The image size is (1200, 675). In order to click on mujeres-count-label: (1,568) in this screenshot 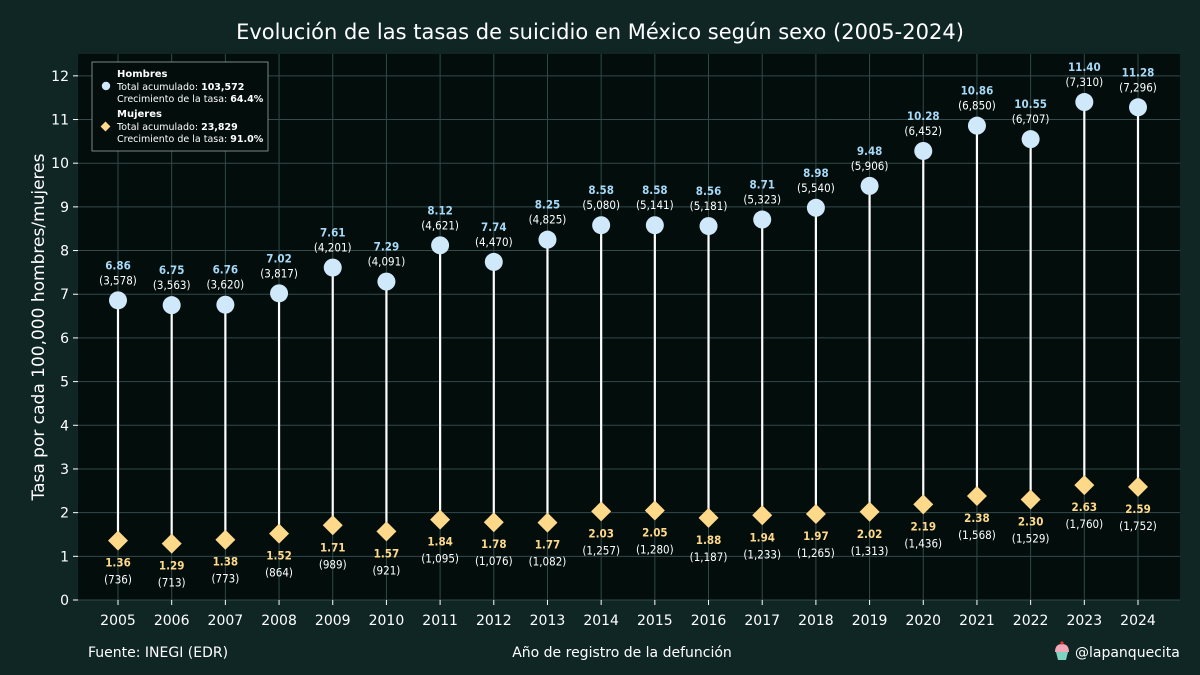, I will do `click(977, 535)`.